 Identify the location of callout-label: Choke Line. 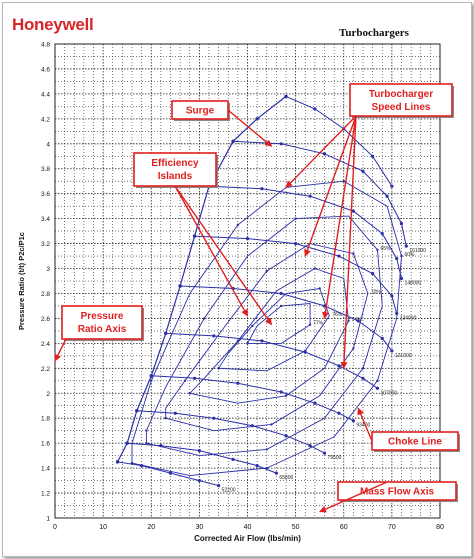
(415, 442).